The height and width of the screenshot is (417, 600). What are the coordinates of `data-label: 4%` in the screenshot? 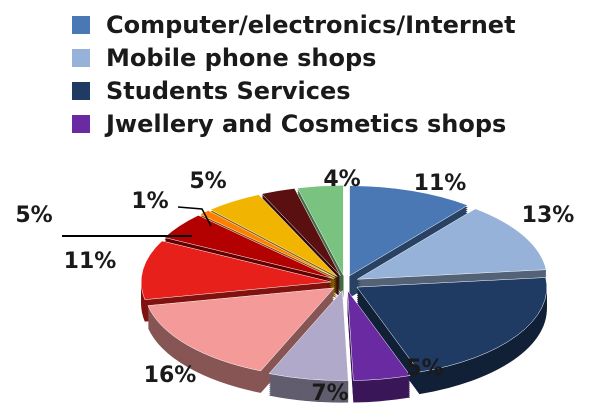 It's located at (341, 179).